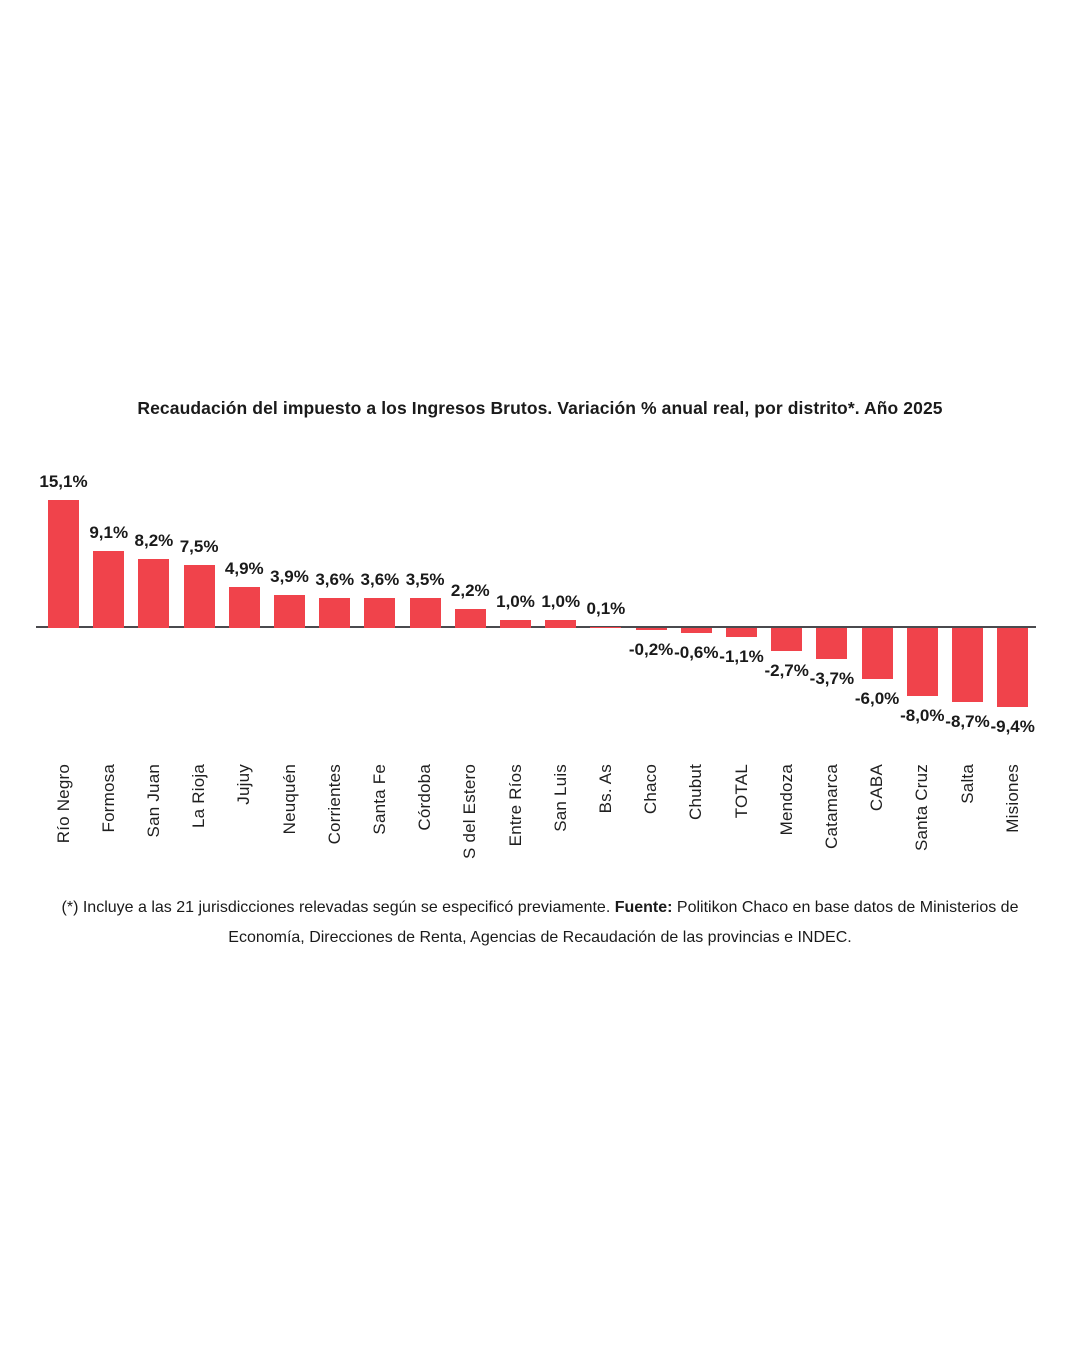  What do you see at coordinates (63, 482) in the screenshot?
I see `bar-value-label: 15,1%` at bounding box center [63, 482].